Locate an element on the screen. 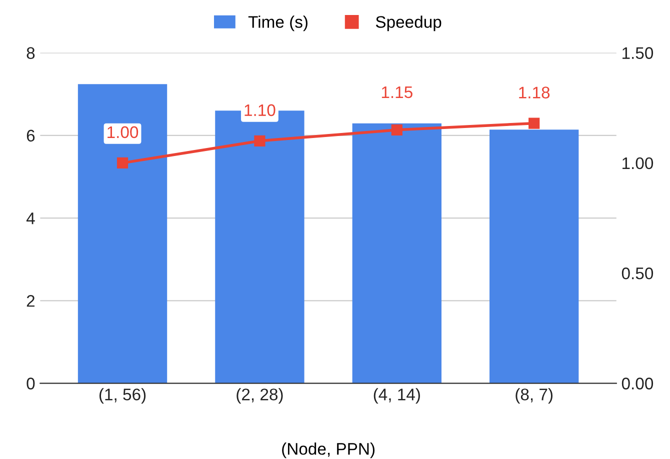 Image resolution: width=670 pixels, height=459 pixels. data-label: 1.10 is located at coordinates (260, 110).